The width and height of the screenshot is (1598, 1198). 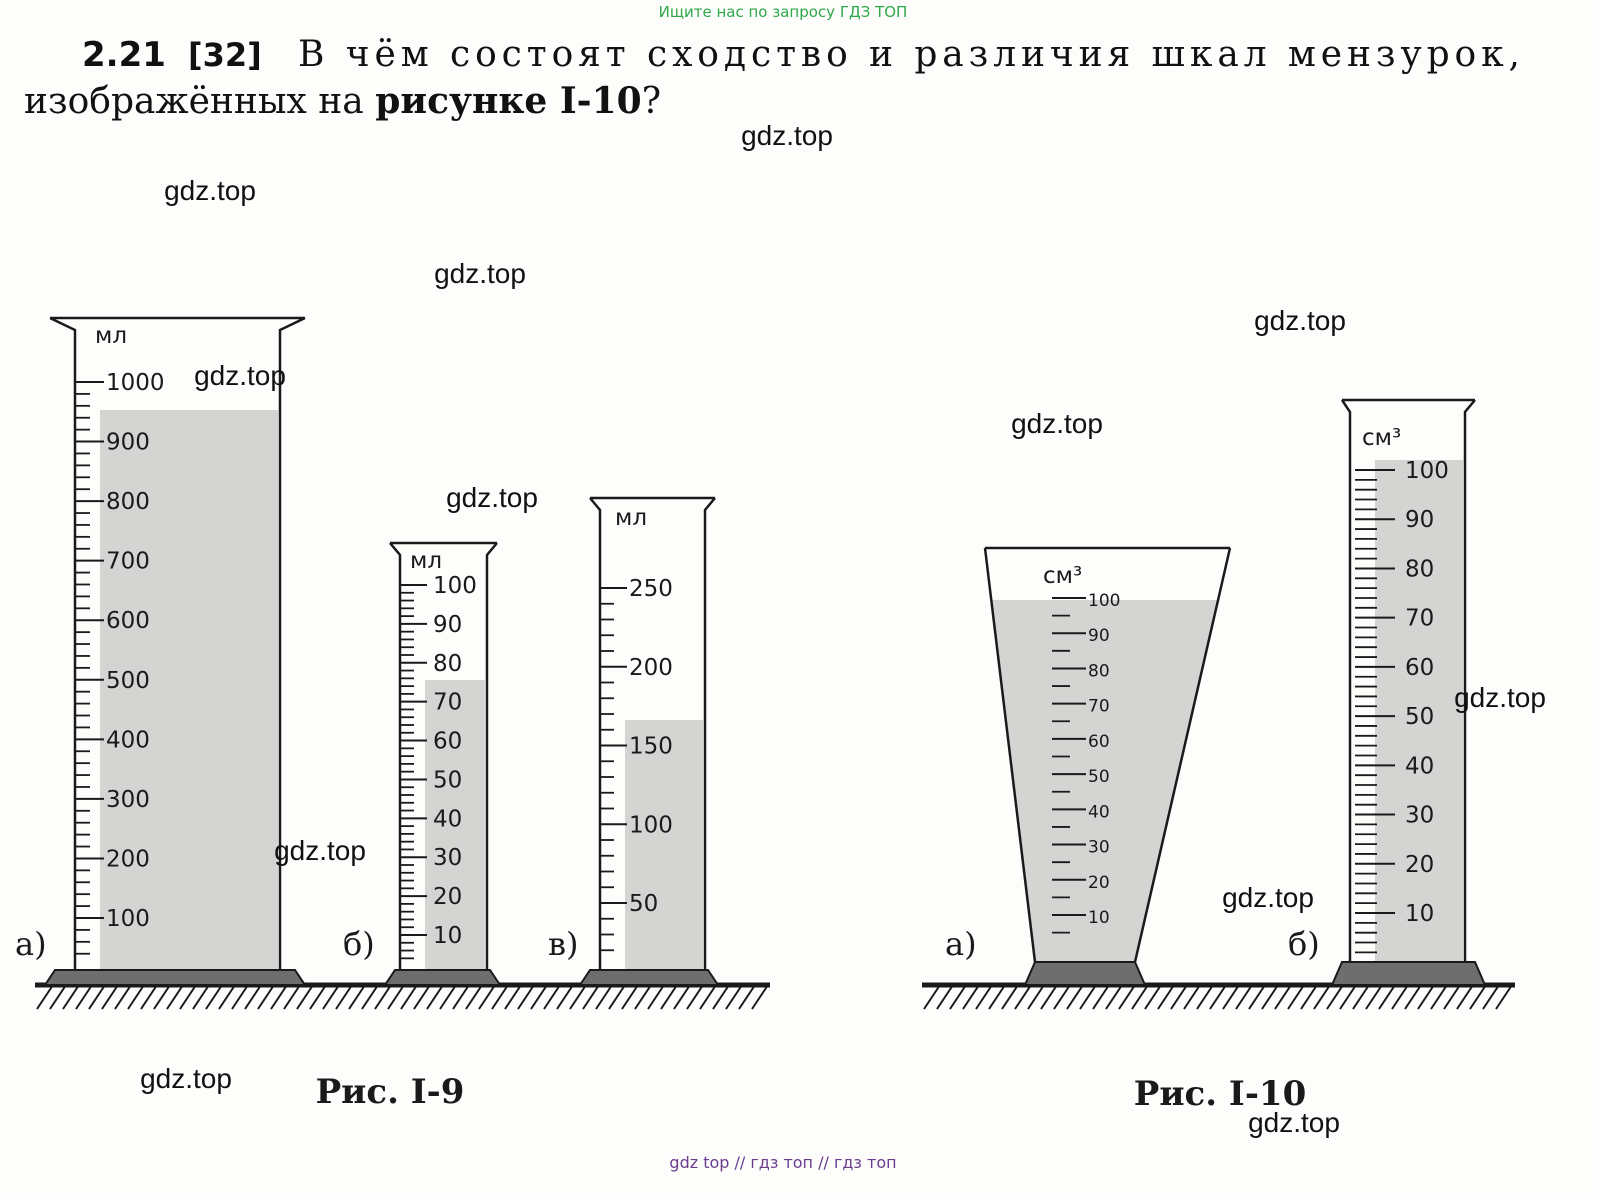 I want to click on scale-label: 40, so click(x=1419, y=766).